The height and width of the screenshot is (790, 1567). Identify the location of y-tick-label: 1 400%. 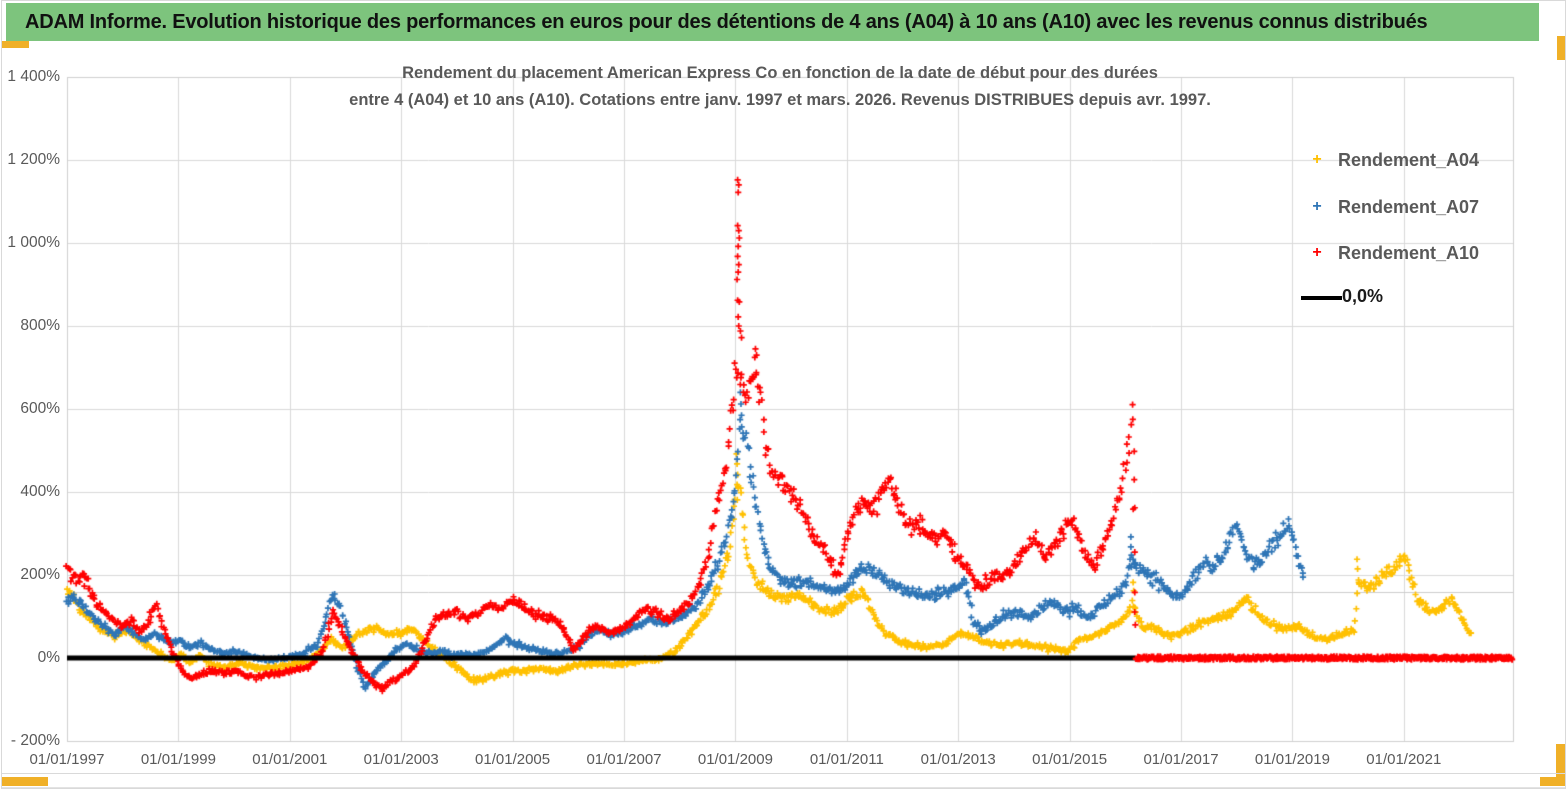
(33, 76).